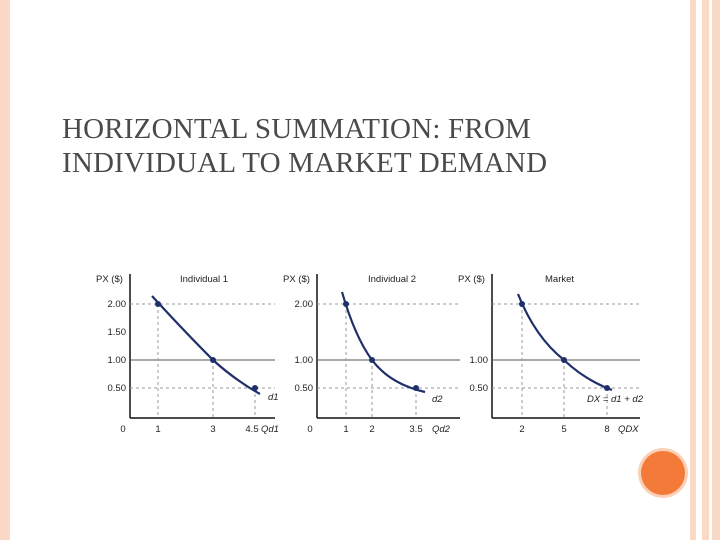 The width and height of the screenshot is (720, 540). Describe the element at coordinates (297, 129) in the screenshot. I see `title-line-1: HORIZONTAL SUMMATION: FROM` at that location.